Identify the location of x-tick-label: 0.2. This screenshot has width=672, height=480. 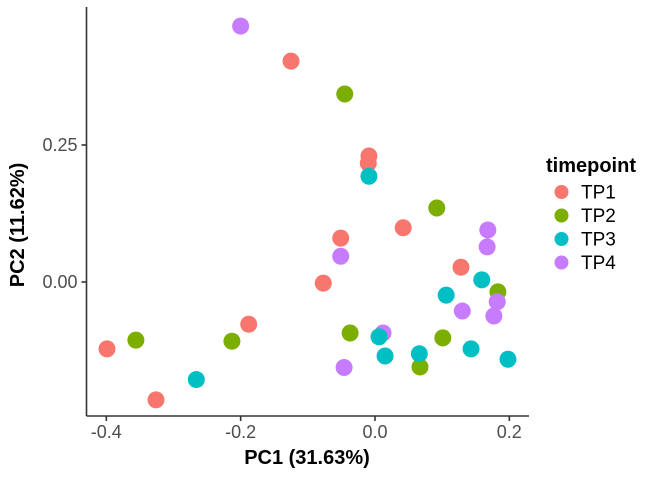
(509, 432).